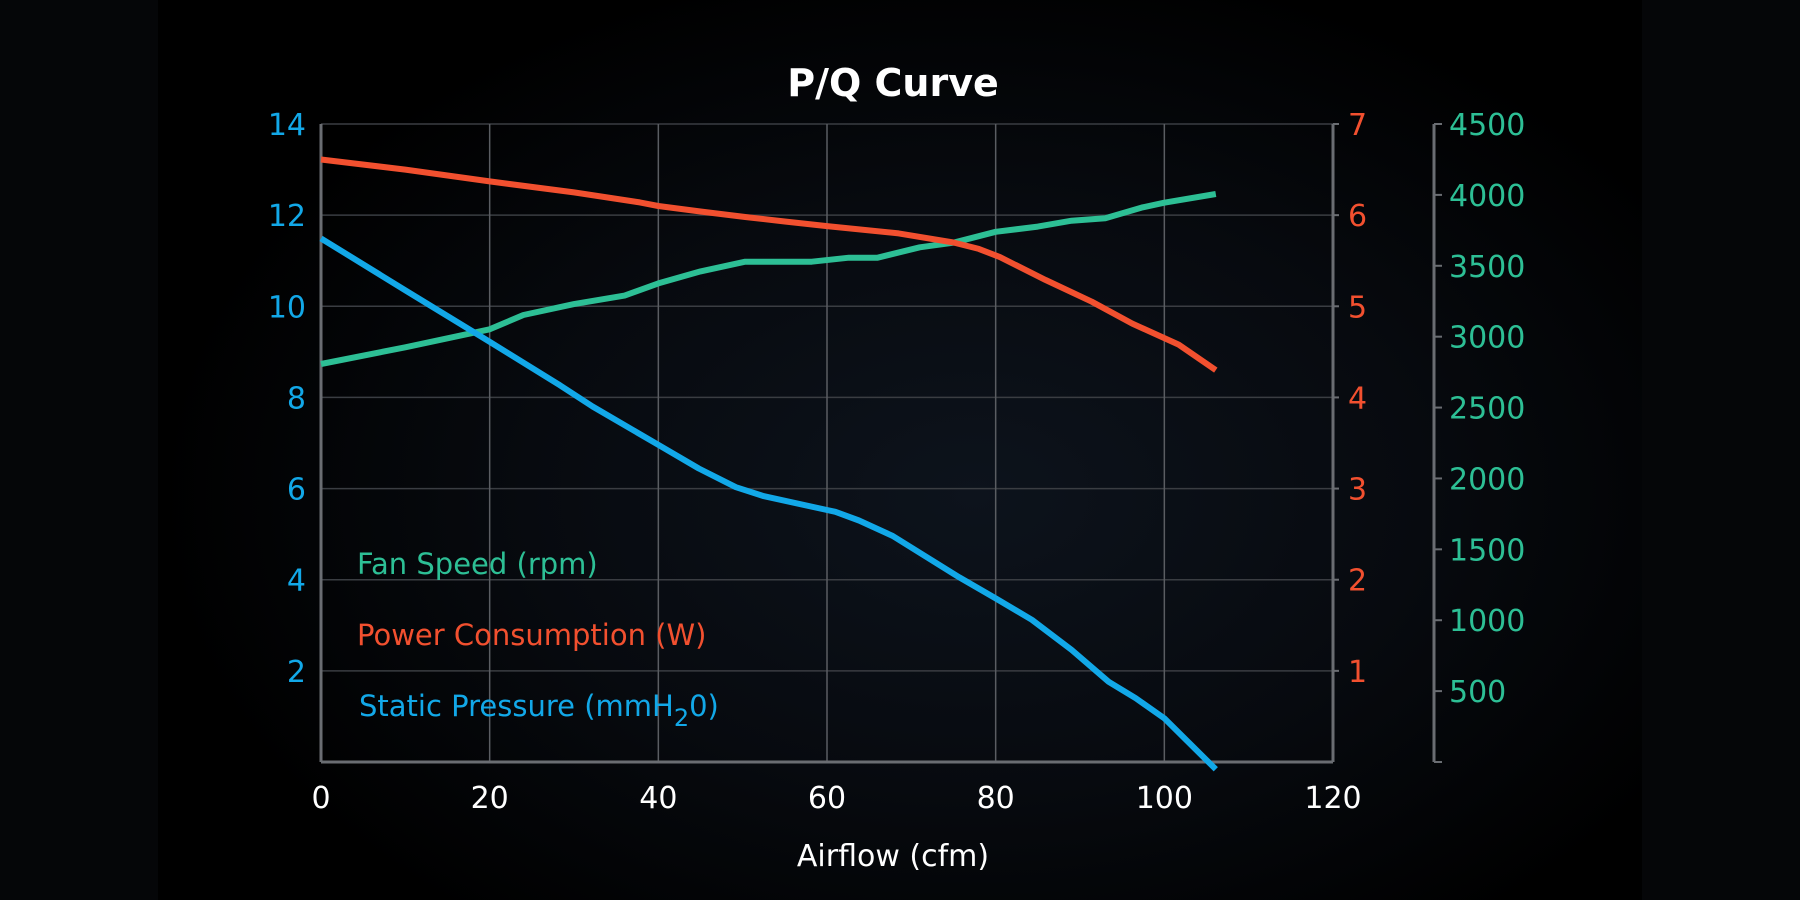  I want to click on x-tick-label: 60, so click(827, 798).